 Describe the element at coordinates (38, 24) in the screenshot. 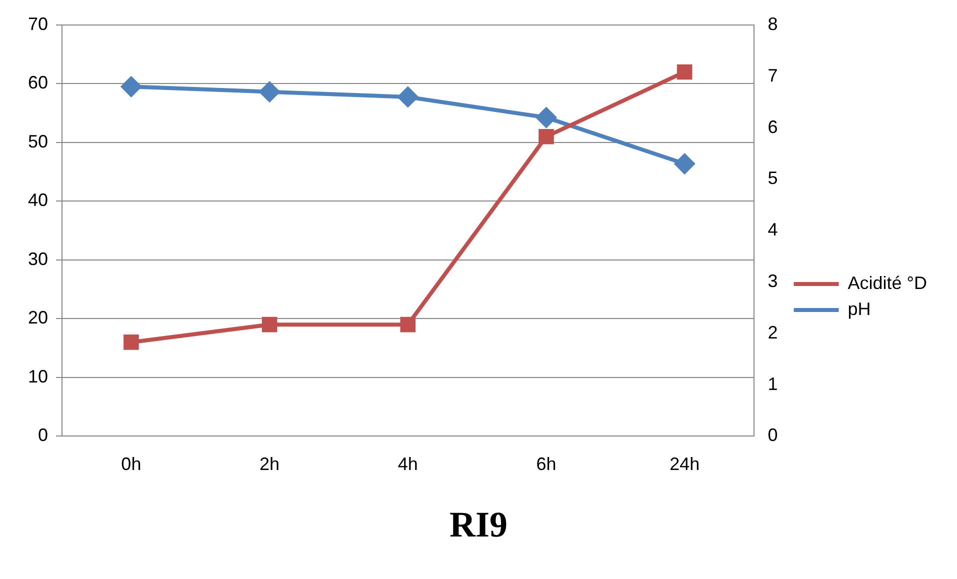

I see `y-tick-label: 70` at that location.